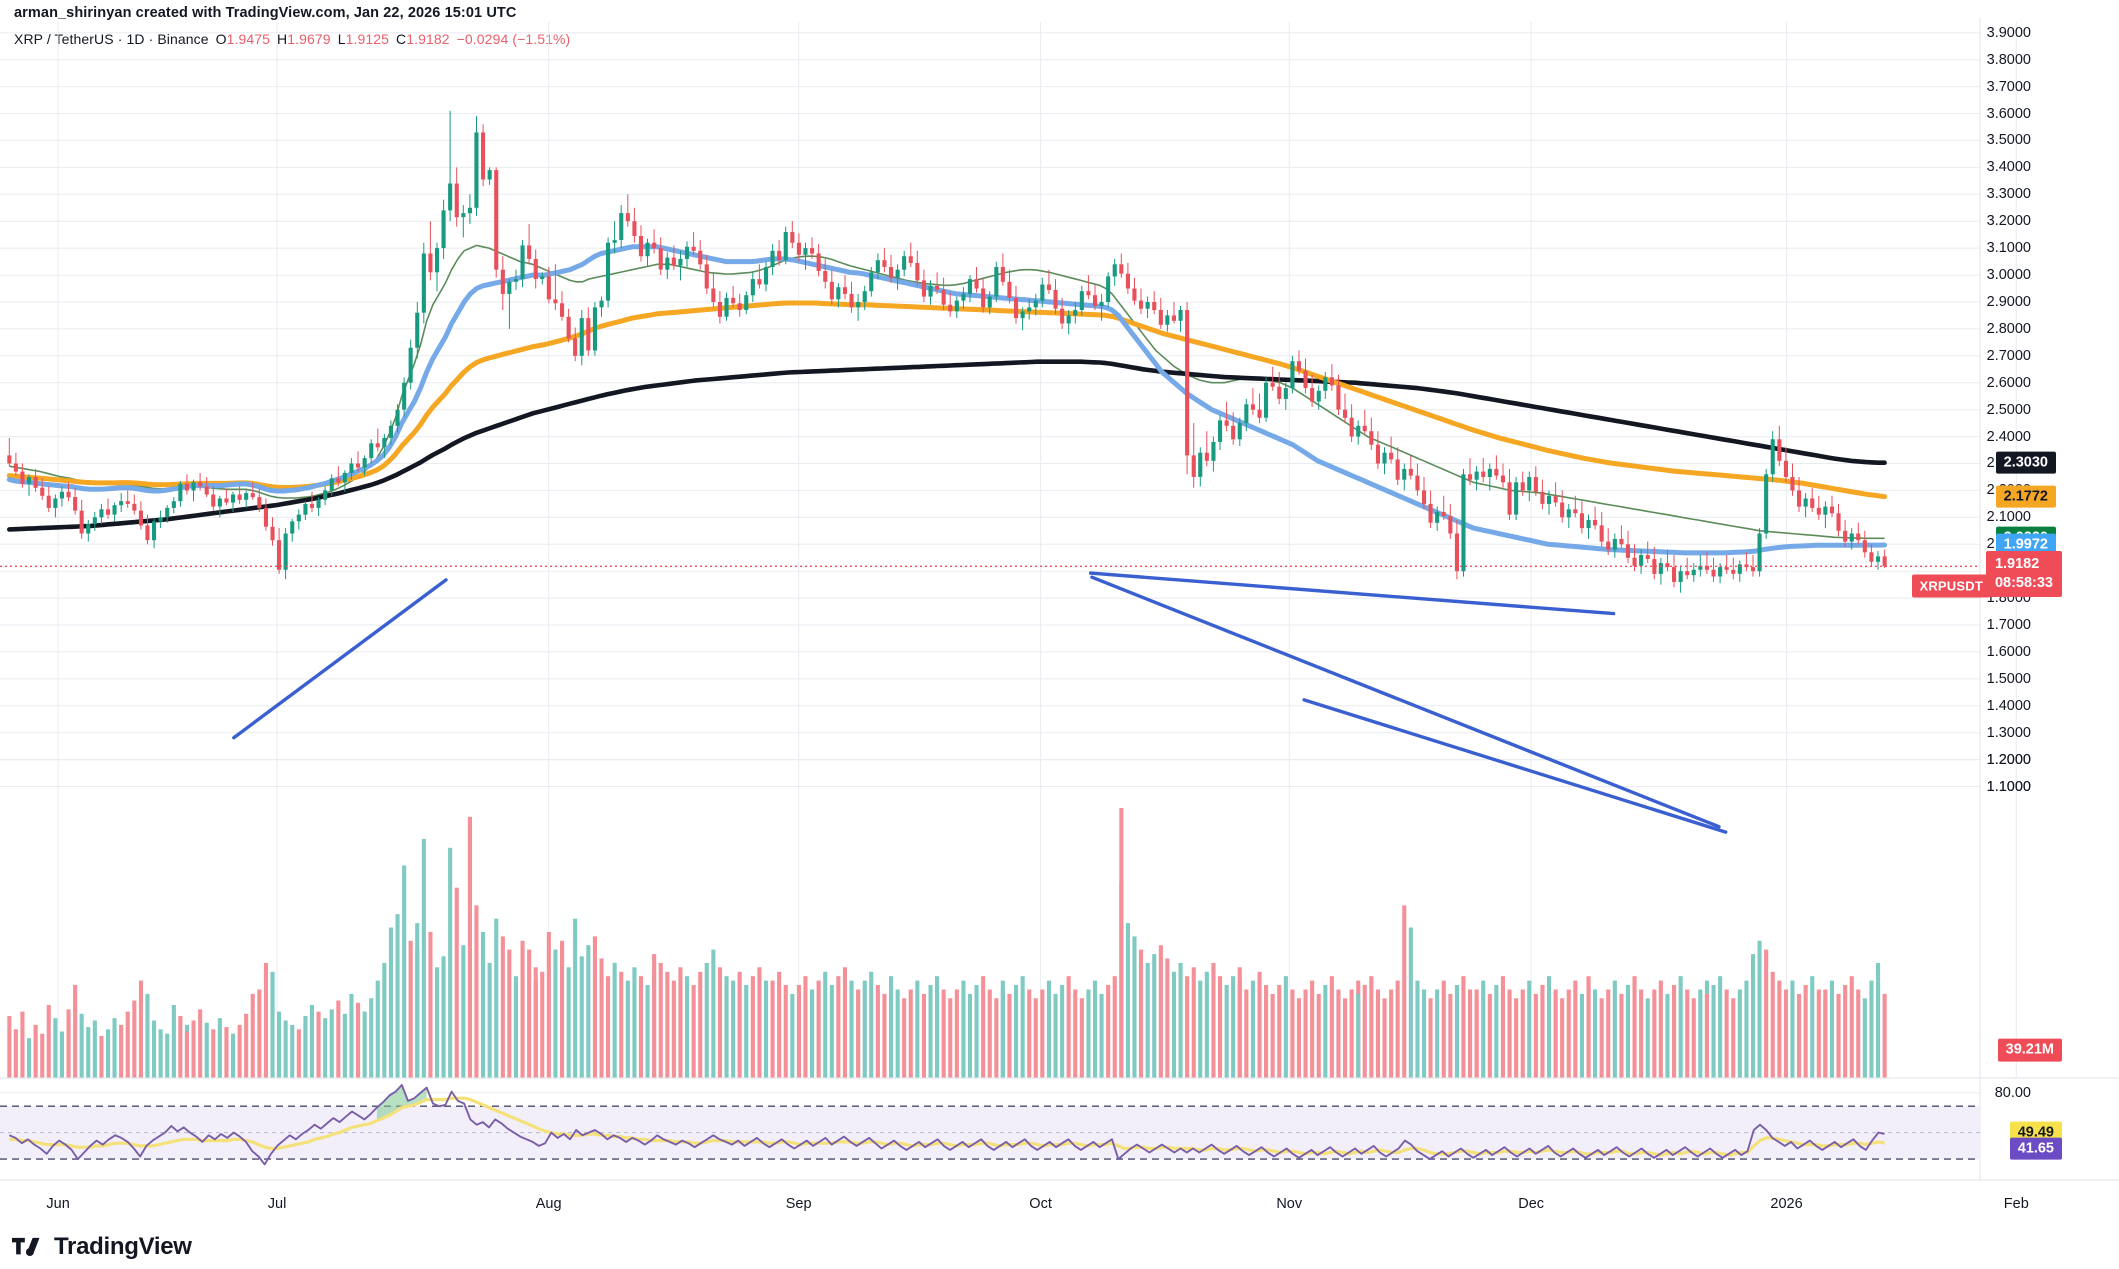 This screenshot has width=2119, height=1269. I want to click on legend-close-value: 1.9182, so click(428, 39).